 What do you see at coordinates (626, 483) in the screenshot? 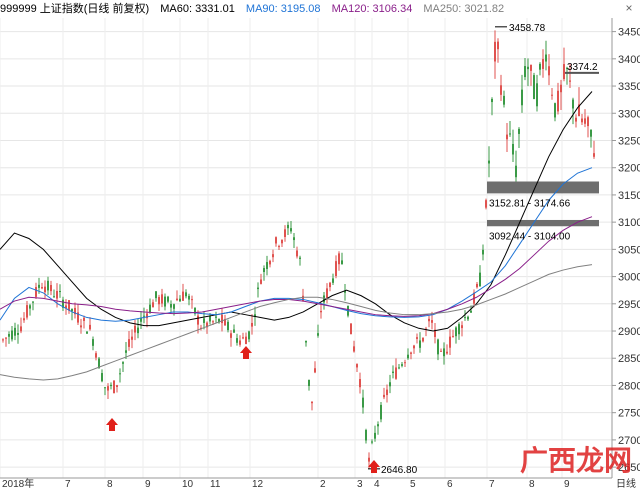
I see `period-label: 日线` at bounding box center [626, 483].